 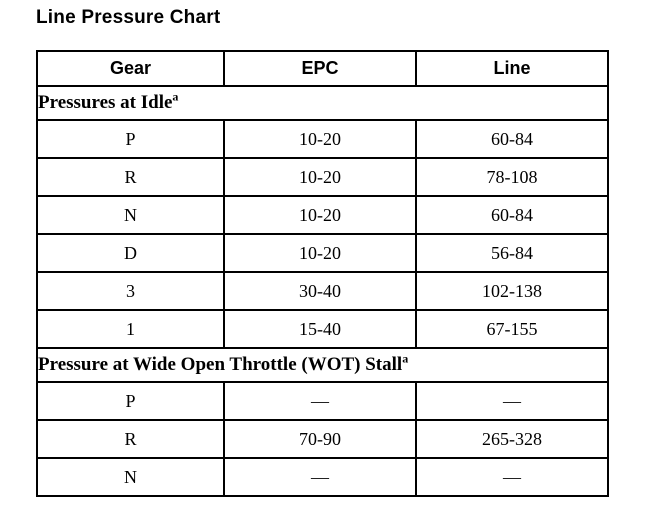 I want to click on cell-epc: 15-40, so click(x=320, y=329).